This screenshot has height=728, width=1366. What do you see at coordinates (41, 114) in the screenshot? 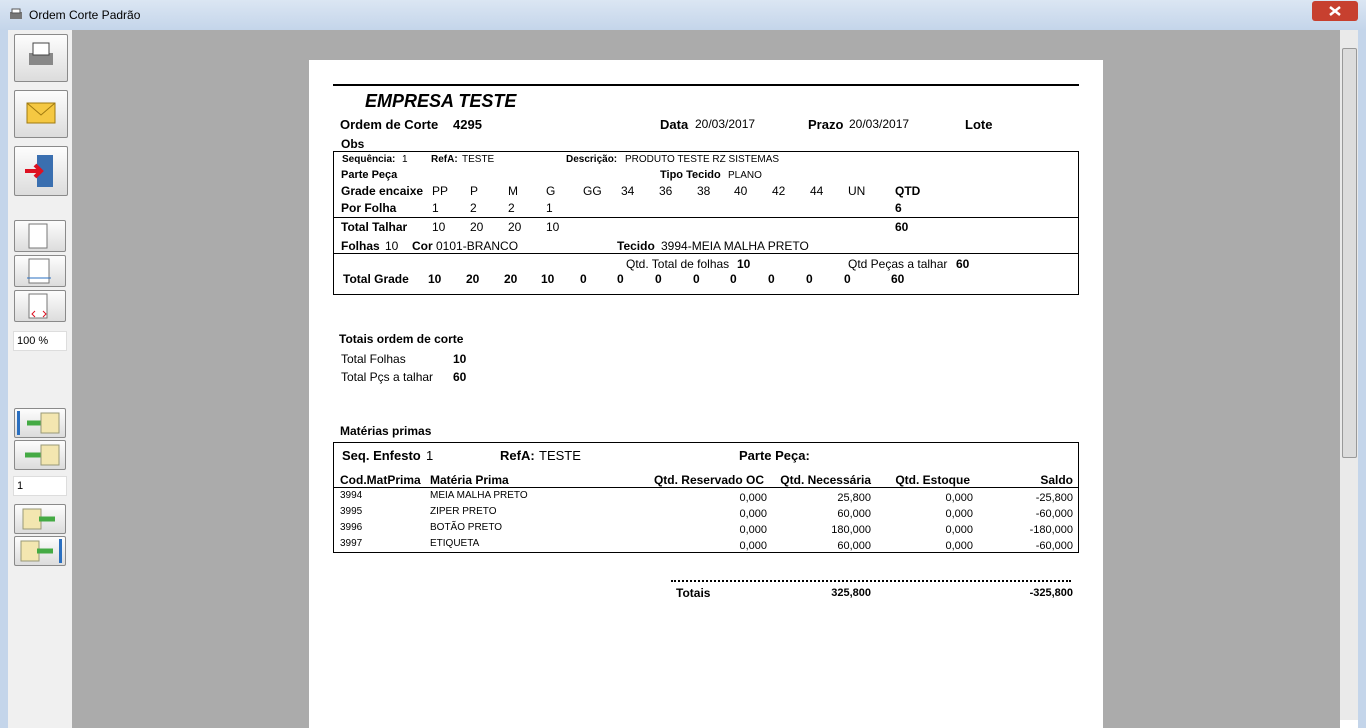
I see `email-button` at bounding box center [41, 114].